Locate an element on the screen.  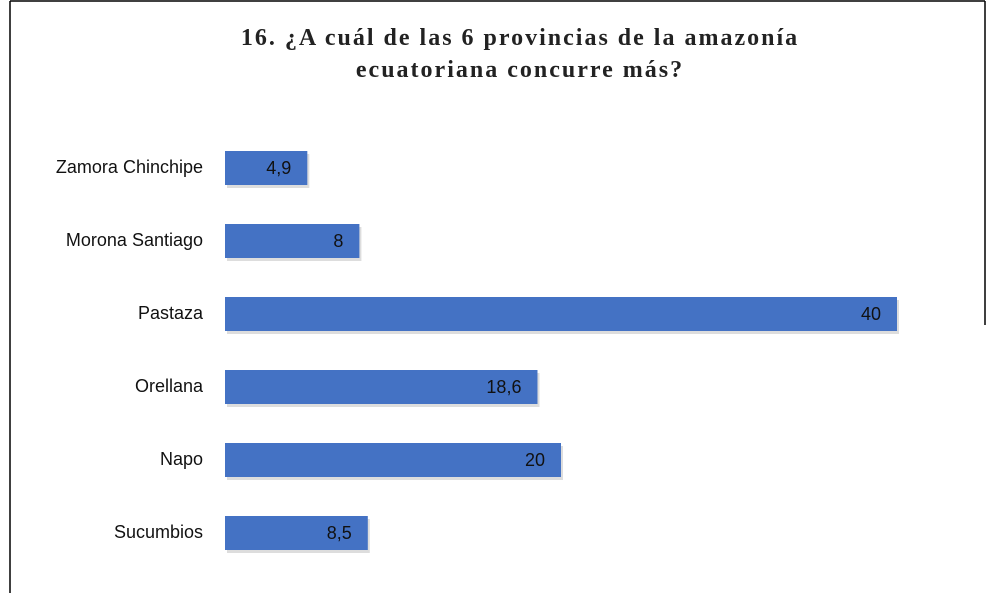
value-label: 18,6 is located at coordinates (503, 387).